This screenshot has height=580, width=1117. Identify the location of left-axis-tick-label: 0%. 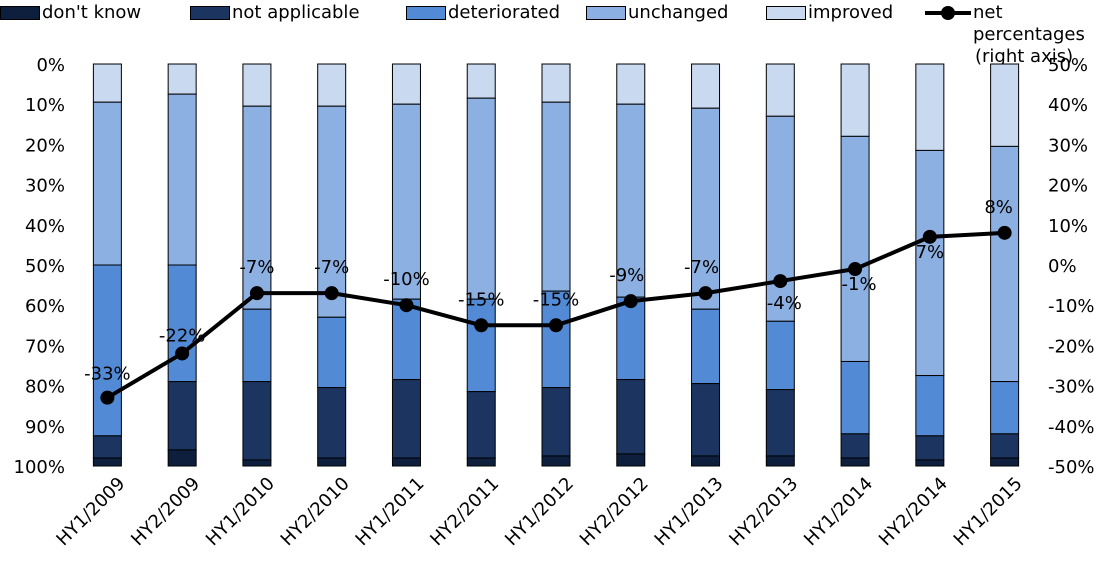
(50, 65).